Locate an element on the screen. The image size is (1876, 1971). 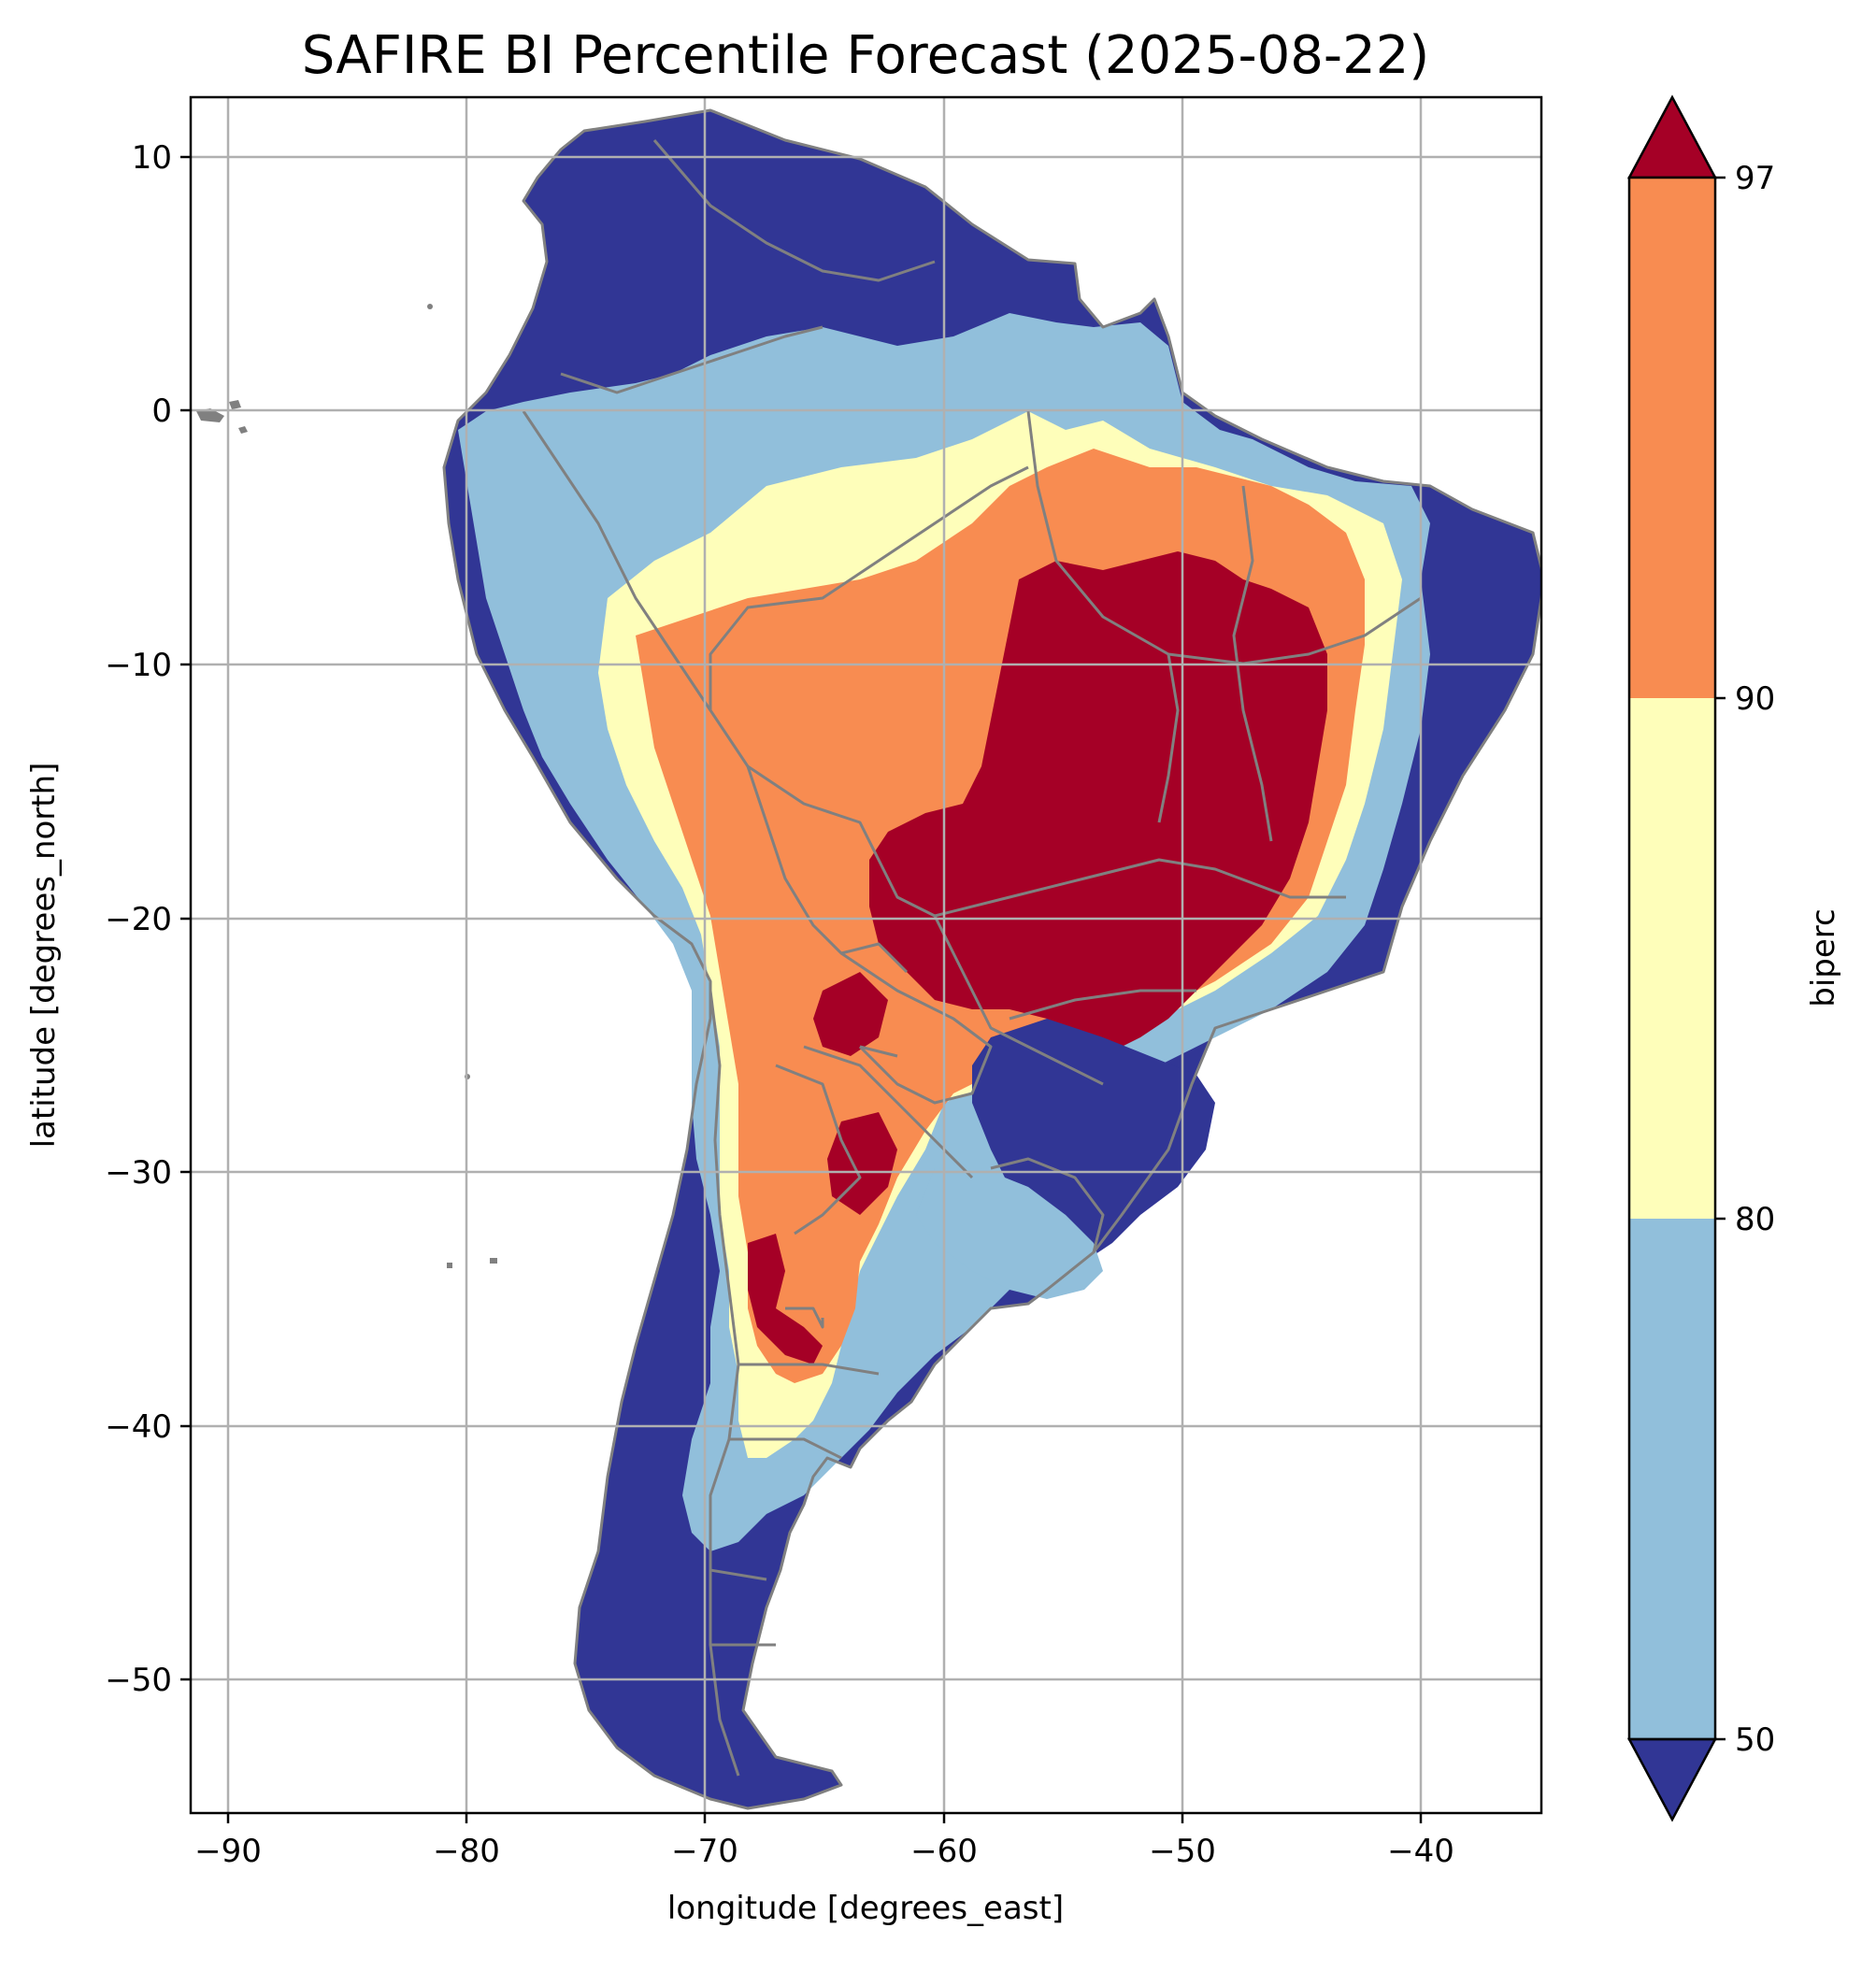
colorbar-tick-label: 80 is located at coordinates (1755, 1219).